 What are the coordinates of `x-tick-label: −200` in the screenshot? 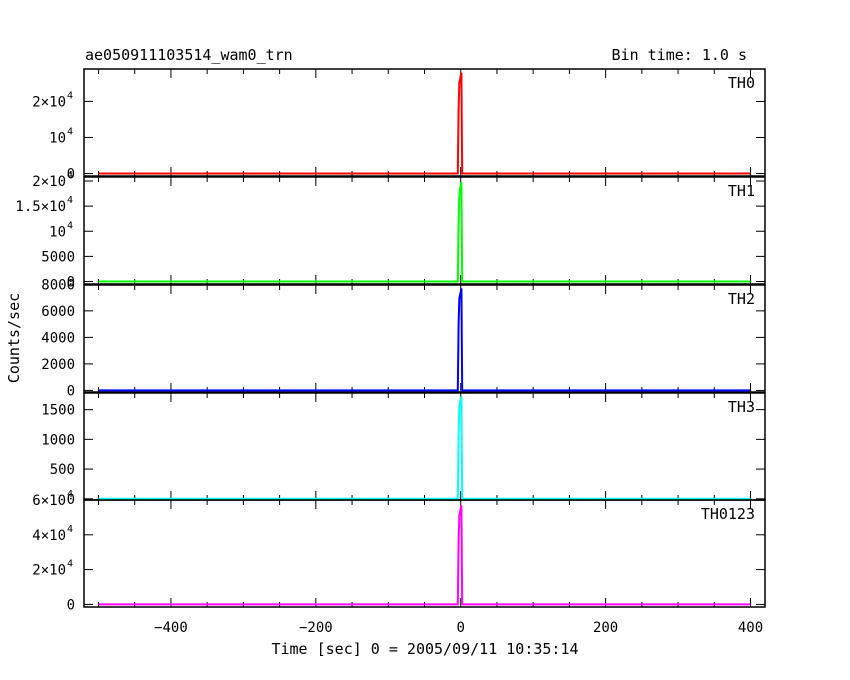 It's located at (316, 628).